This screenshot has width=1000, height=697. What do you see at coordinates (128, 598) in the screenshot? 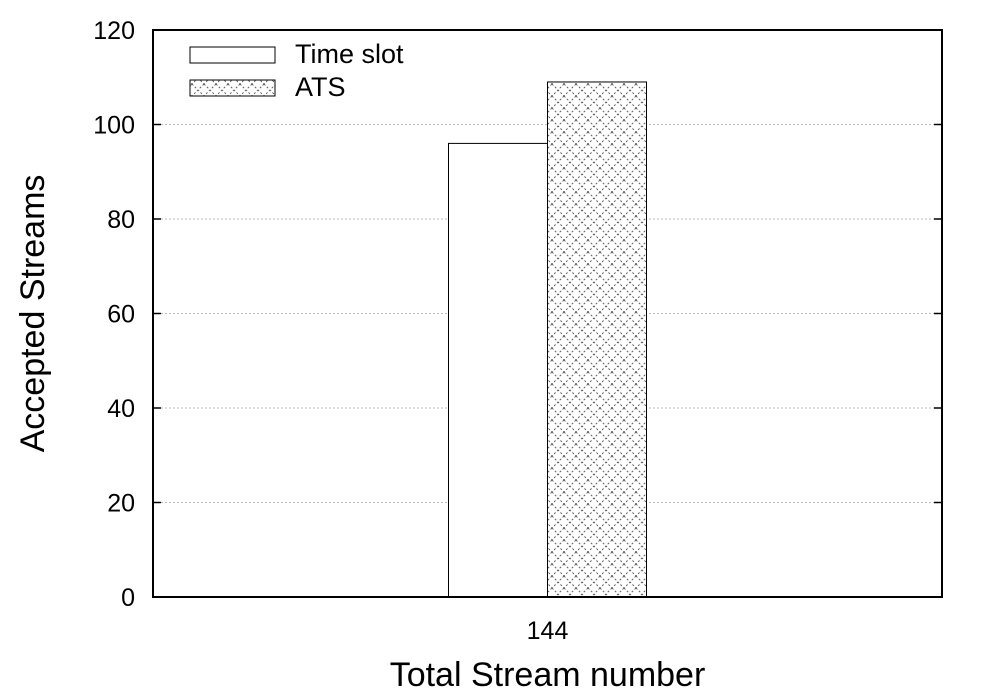
I see `y-tick-label: 0` at bounding box center [128, 598].